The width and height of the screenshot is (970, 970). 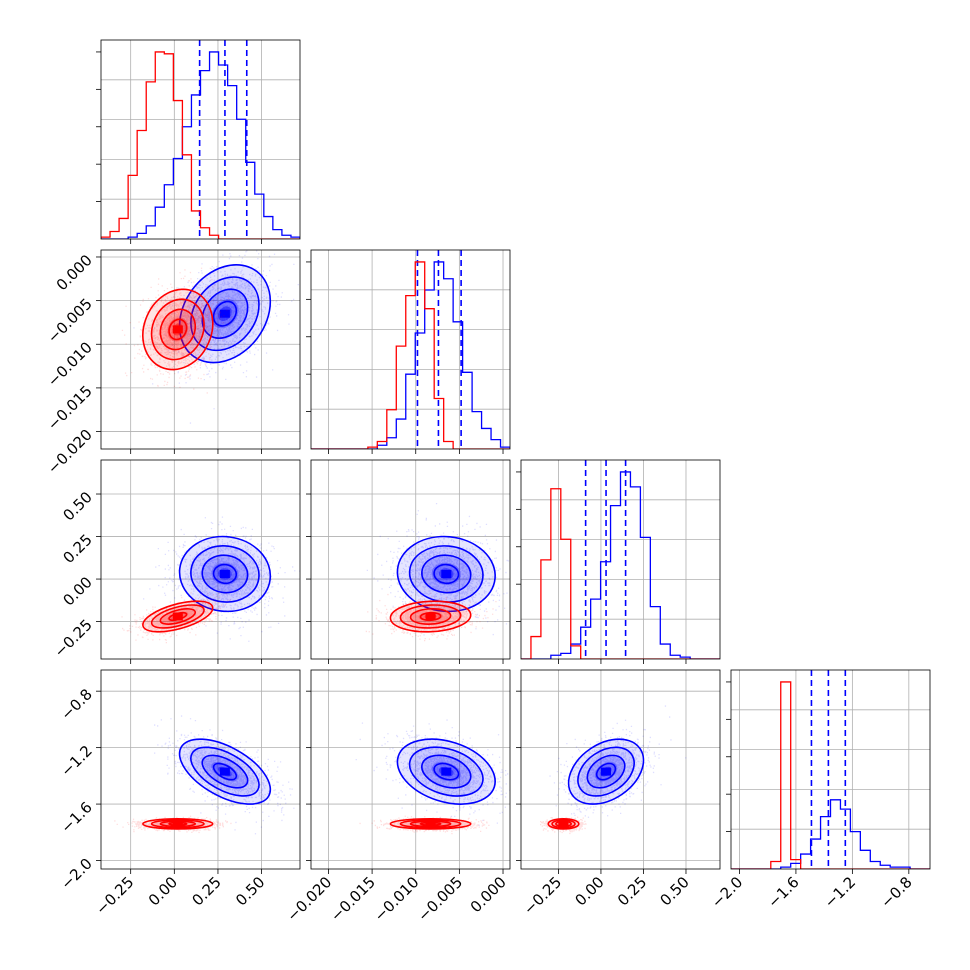 What do you see at coordinates (410, 355) in the screenshot?
I see `histogram-red-p1` at bounding box center [410, 355].